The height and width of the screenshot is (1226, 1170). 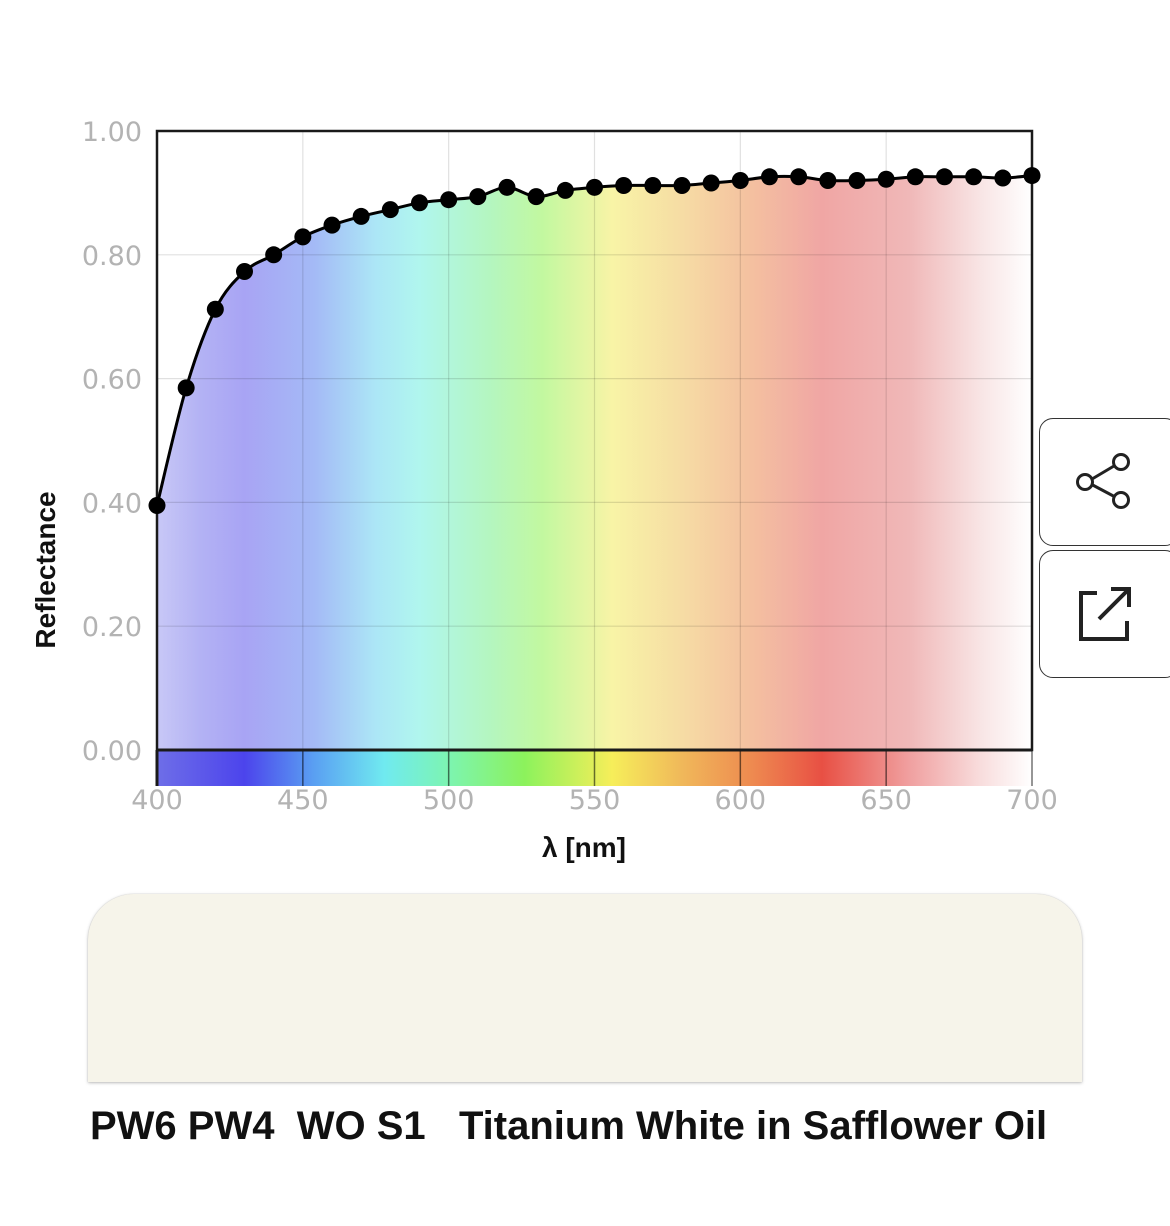 I want to click on y-tick-label: 0.40, so click(x=112, y=503).